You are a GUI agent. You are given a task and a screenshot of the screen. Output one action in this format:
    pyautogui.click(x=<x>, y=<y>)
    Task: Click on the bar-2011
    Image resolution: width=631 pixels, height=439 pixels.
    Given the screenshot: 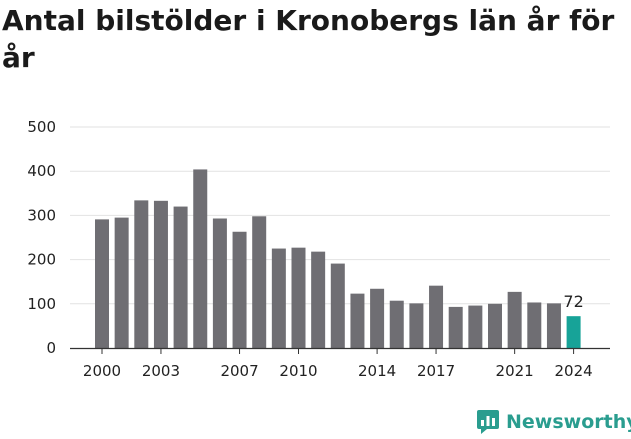 What is the action you would take?
    pyautogui.click(x=318, y=299)
    